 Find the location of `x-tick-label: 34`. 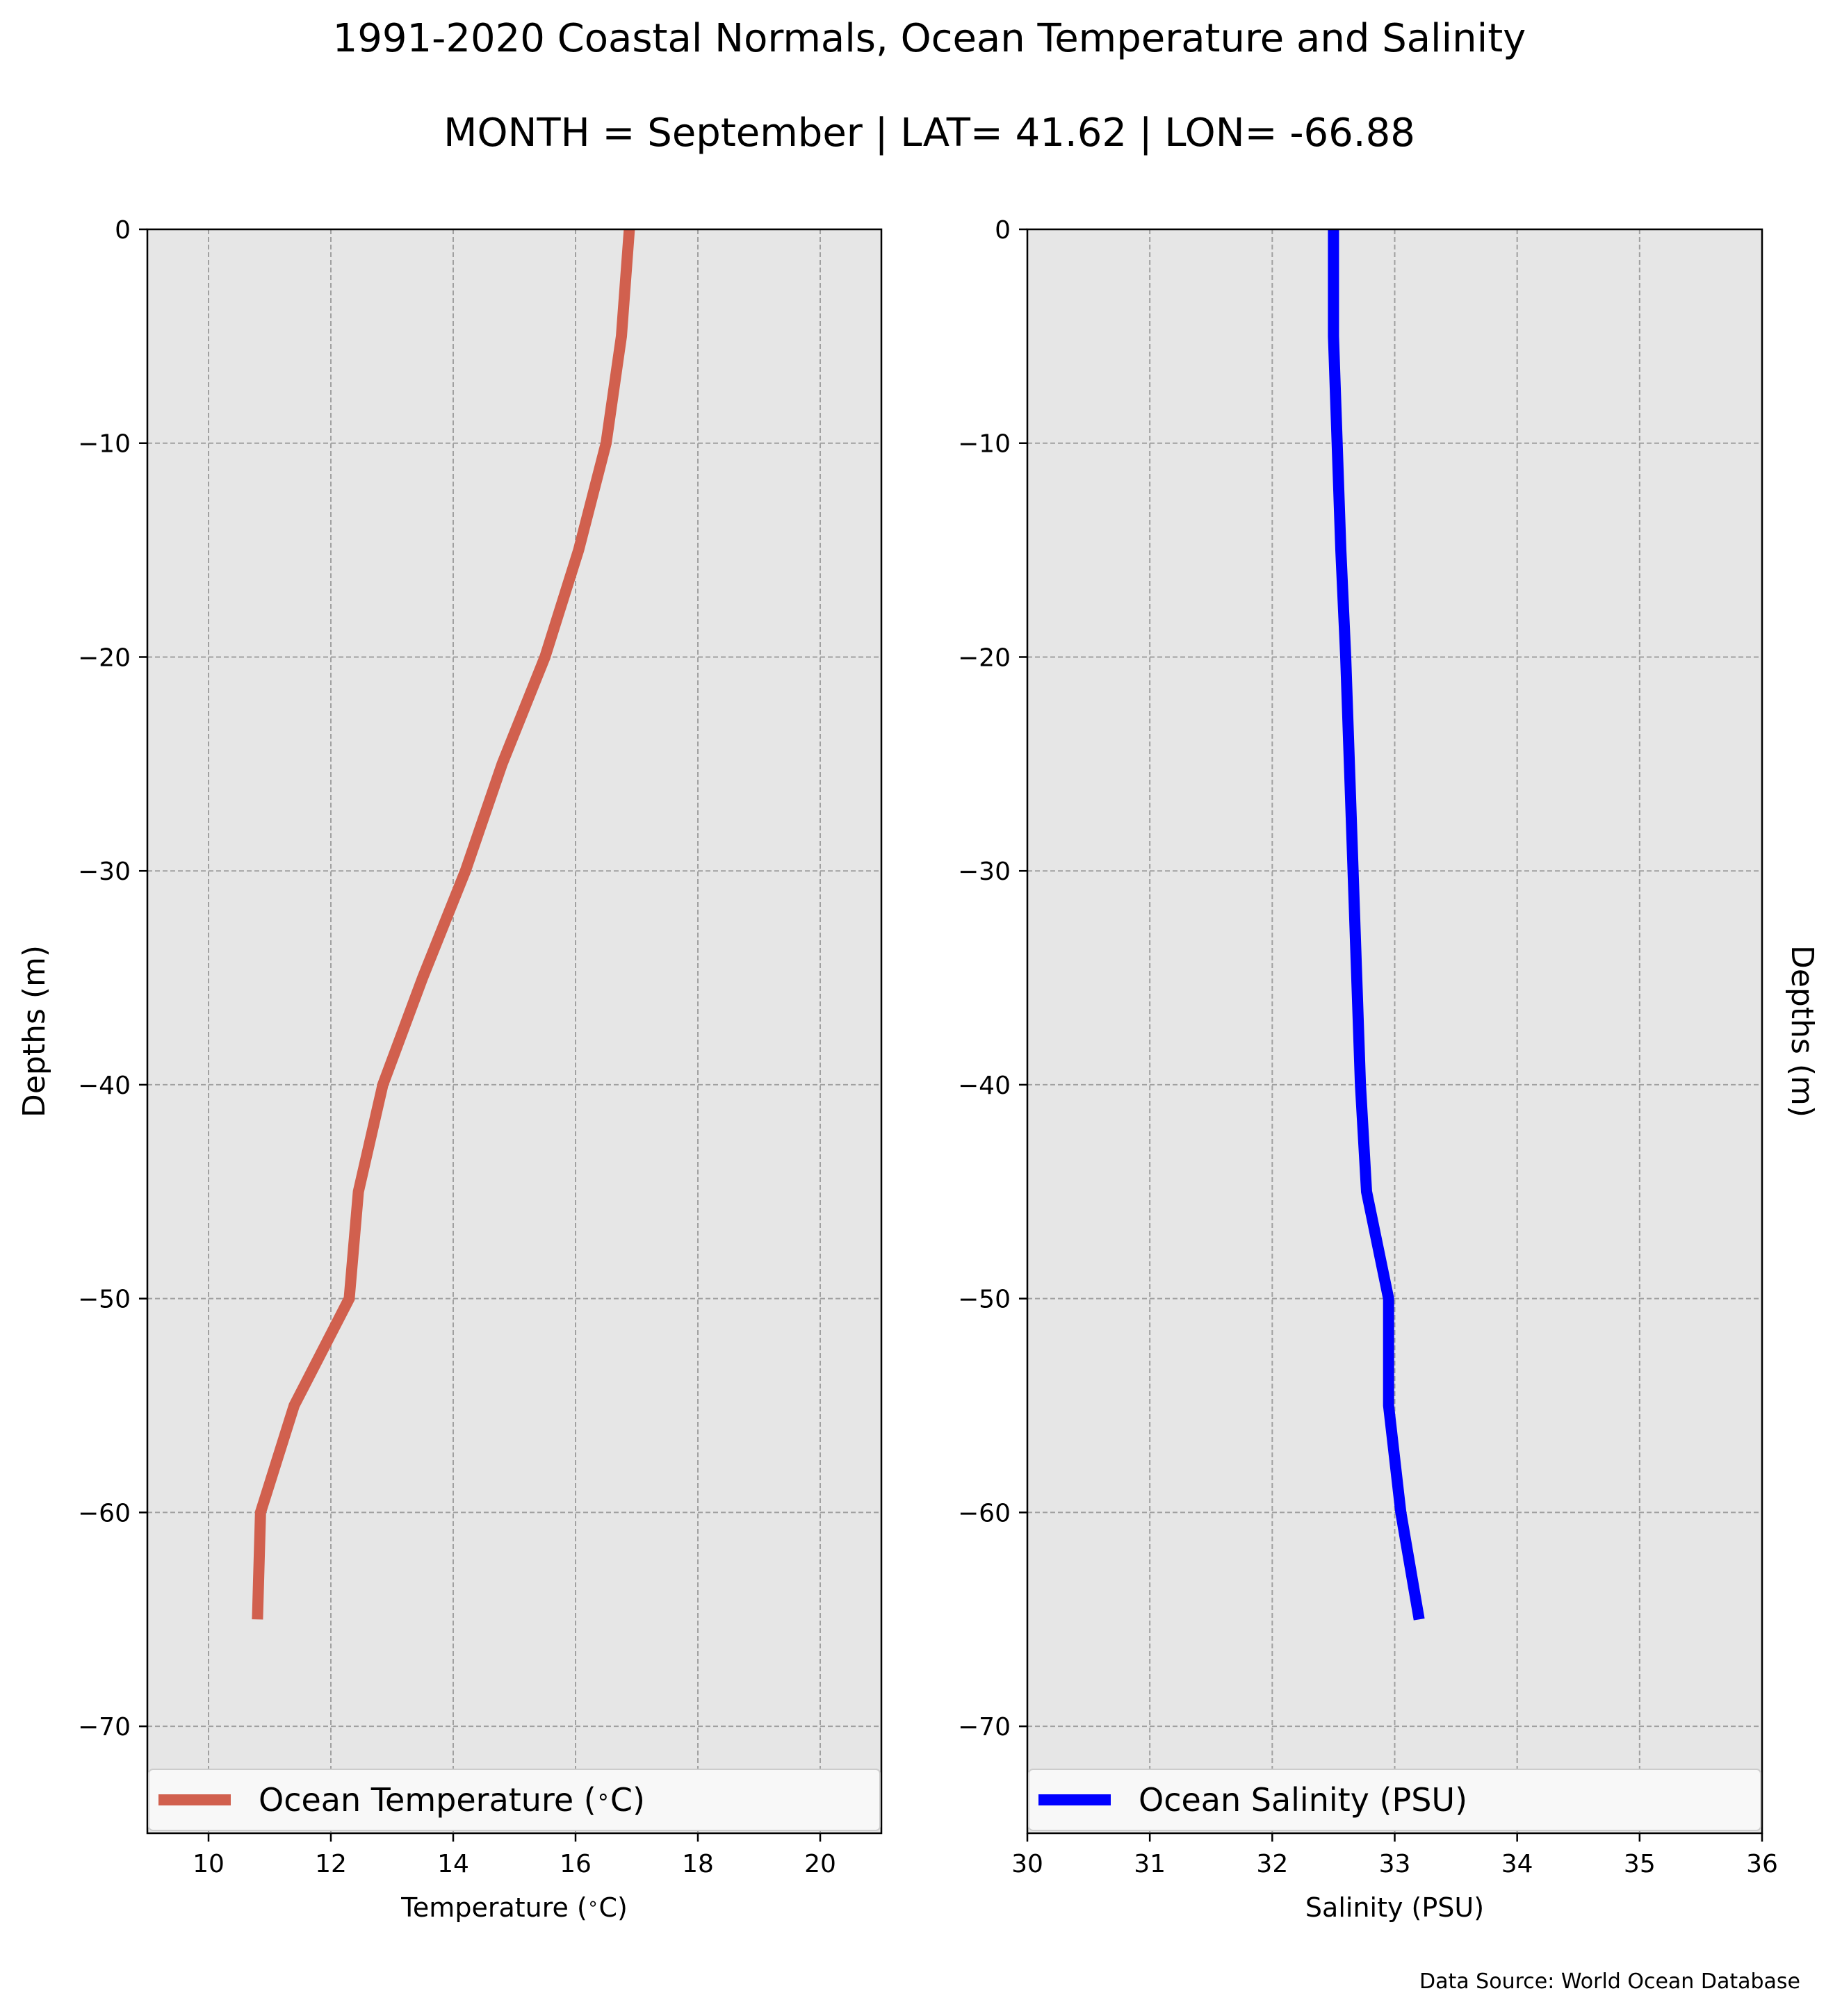

x-tick-label: 34 is located at coordinates (1517, 1864).